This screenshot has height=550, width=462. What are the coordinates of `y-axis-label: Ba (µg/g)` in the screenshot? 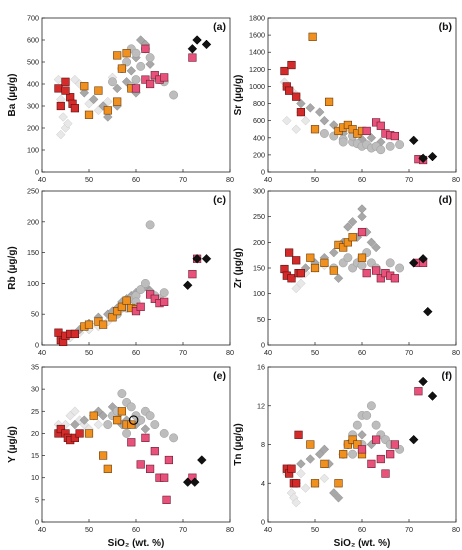 It's located at (12, 95).